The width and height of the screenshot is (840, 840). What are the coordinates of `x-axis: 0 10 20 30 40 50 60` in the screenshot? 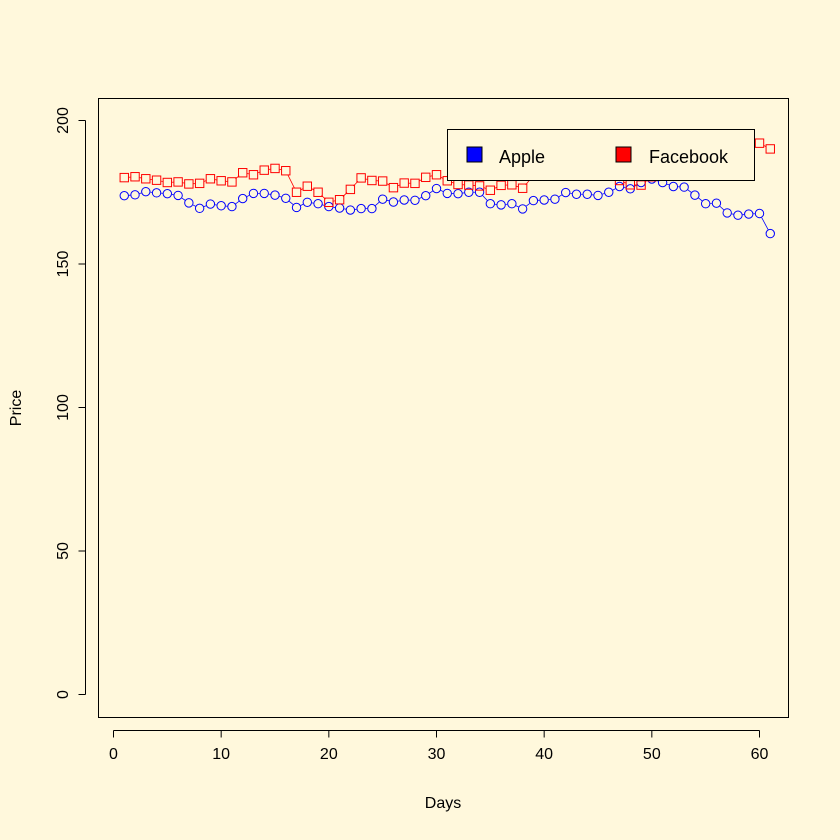 It's located at (439, 746).